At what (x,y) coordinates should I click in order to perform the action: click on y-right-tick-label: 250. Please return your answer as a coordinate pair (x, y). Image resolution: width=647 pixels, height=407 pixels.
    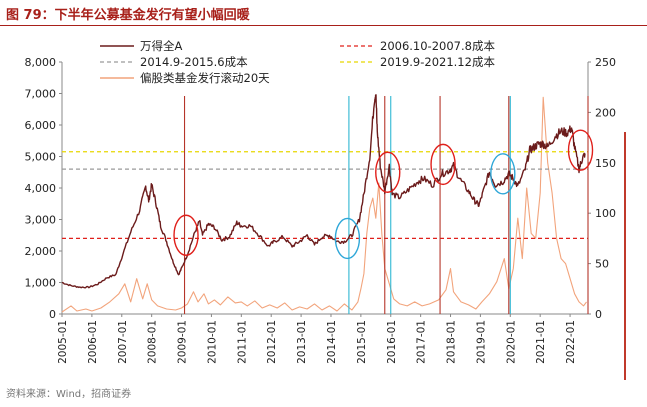
    Looking at the image, I should click on (605, 62).